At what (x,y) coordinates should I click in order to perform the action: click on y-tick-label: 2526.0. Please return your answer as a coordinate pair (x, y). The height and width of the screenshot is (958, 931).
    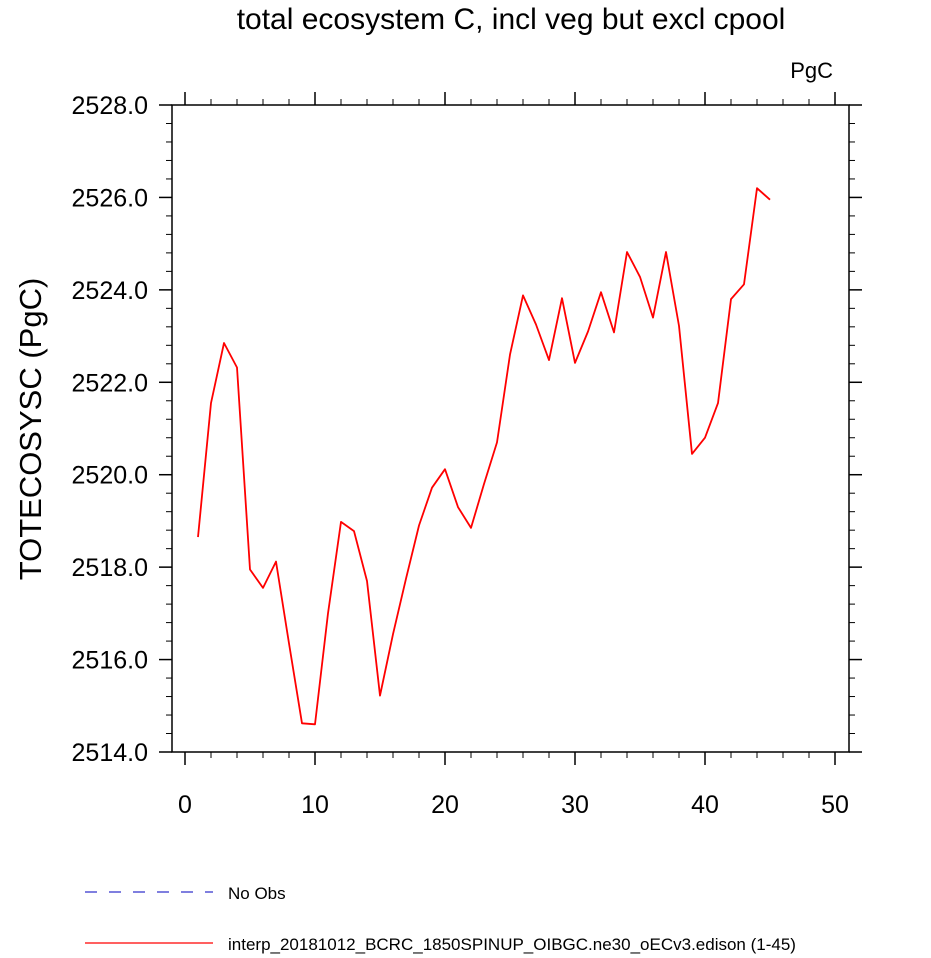
    Looking at the image, I should click on (110, 198).